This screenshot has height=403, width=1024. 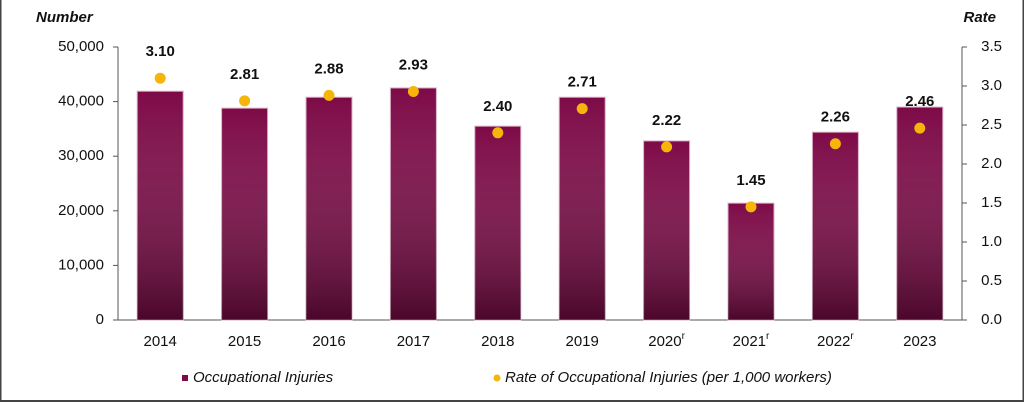 I want to click on category: 2021, so click(x=749, y=341).